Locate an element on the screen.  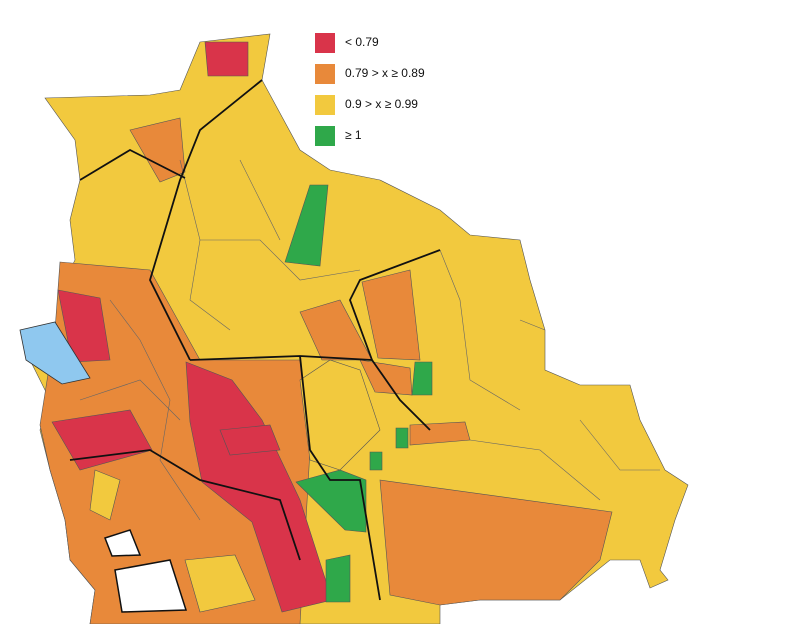
legend-label: < 0.79 is located at coordinates (362, 42).